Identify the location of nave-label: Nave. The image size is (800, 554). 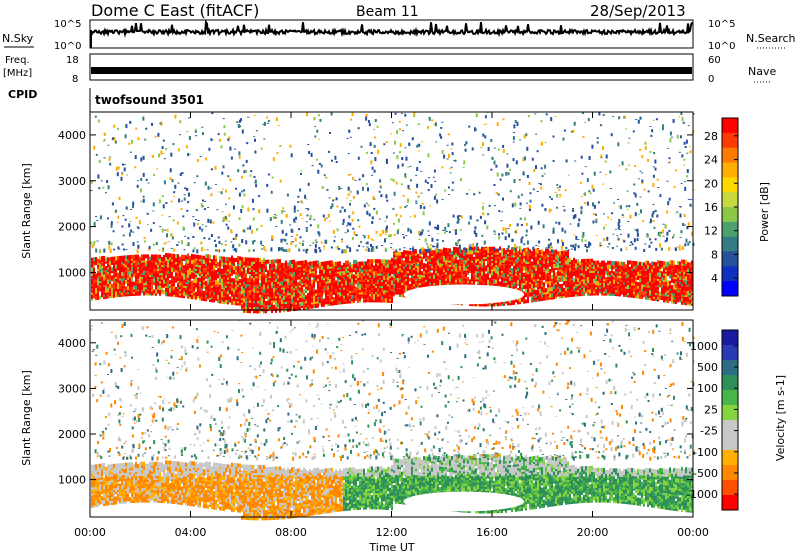
(762, 71).